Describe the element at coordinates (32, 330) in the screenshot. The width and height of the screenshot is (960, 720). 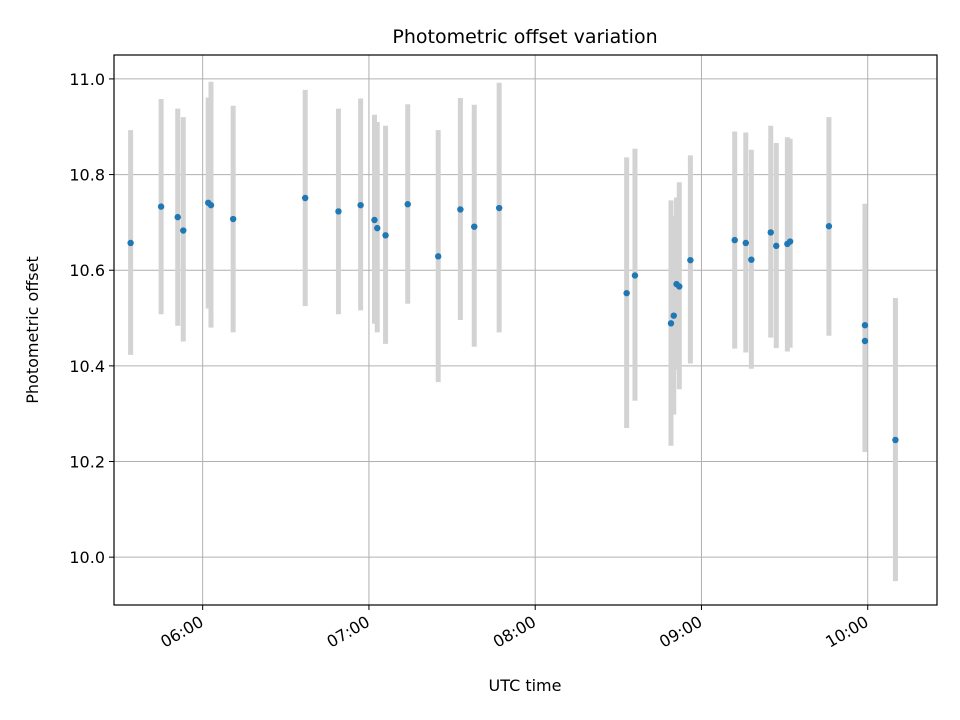
I see `y-axis-title: Photometric offset` at that location.